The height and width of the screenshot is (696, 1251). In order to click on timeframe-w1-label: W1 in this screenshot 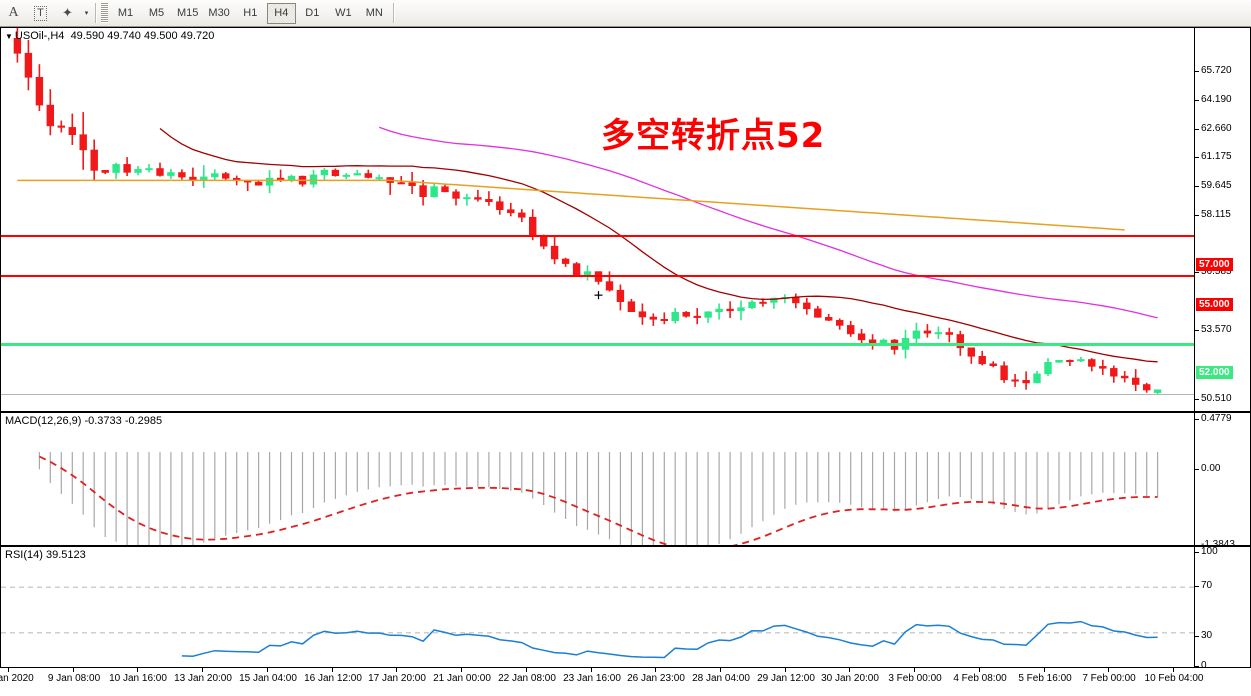, I will do `click(343, 13)`.